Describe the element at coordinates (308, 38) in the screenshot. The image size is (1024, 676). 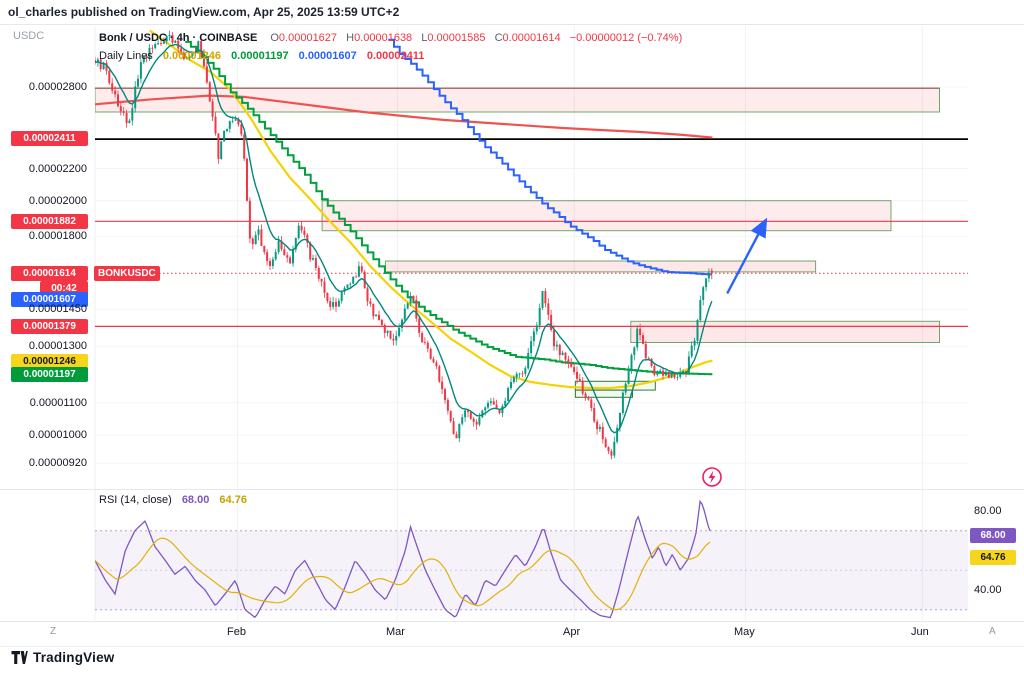
I see `open-value: 0.00001627` at that location.